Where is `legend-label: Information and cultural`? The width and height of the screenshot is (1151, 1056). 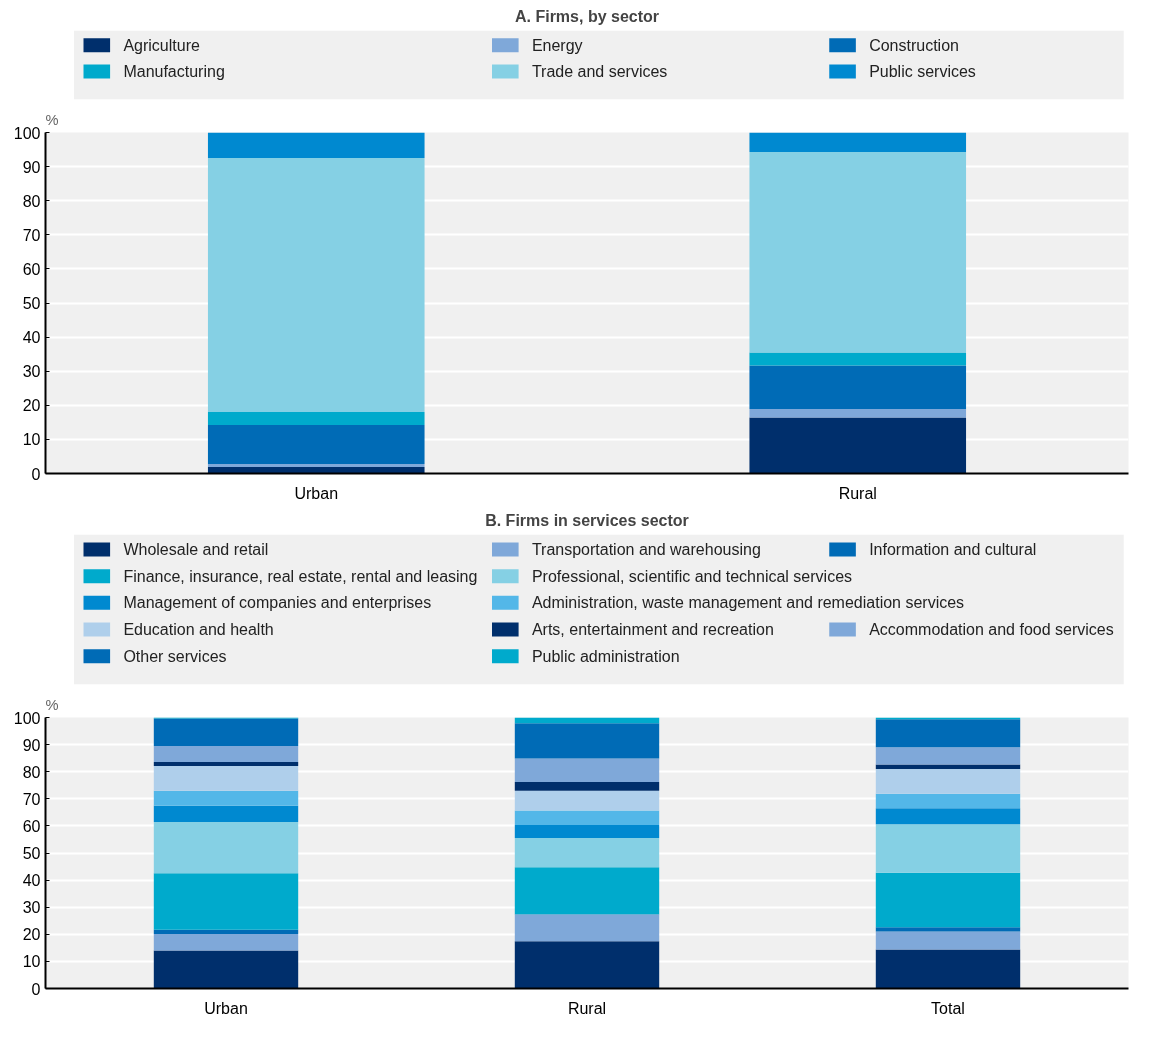
legend-label: Information and cultural is located at coordinates (953, 549).